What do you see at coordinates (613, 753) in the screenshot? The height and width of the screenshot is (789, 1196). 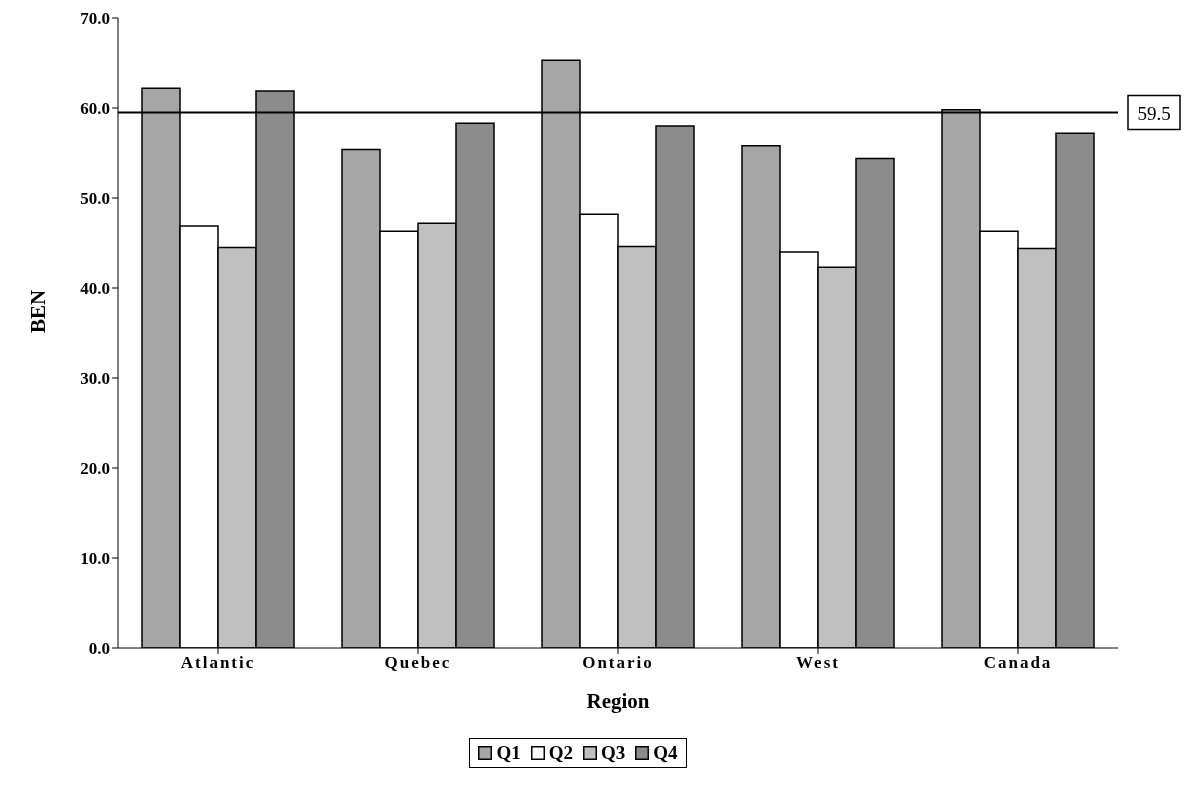 I see `legend-label: Q3` at bounding box center [613, 753].